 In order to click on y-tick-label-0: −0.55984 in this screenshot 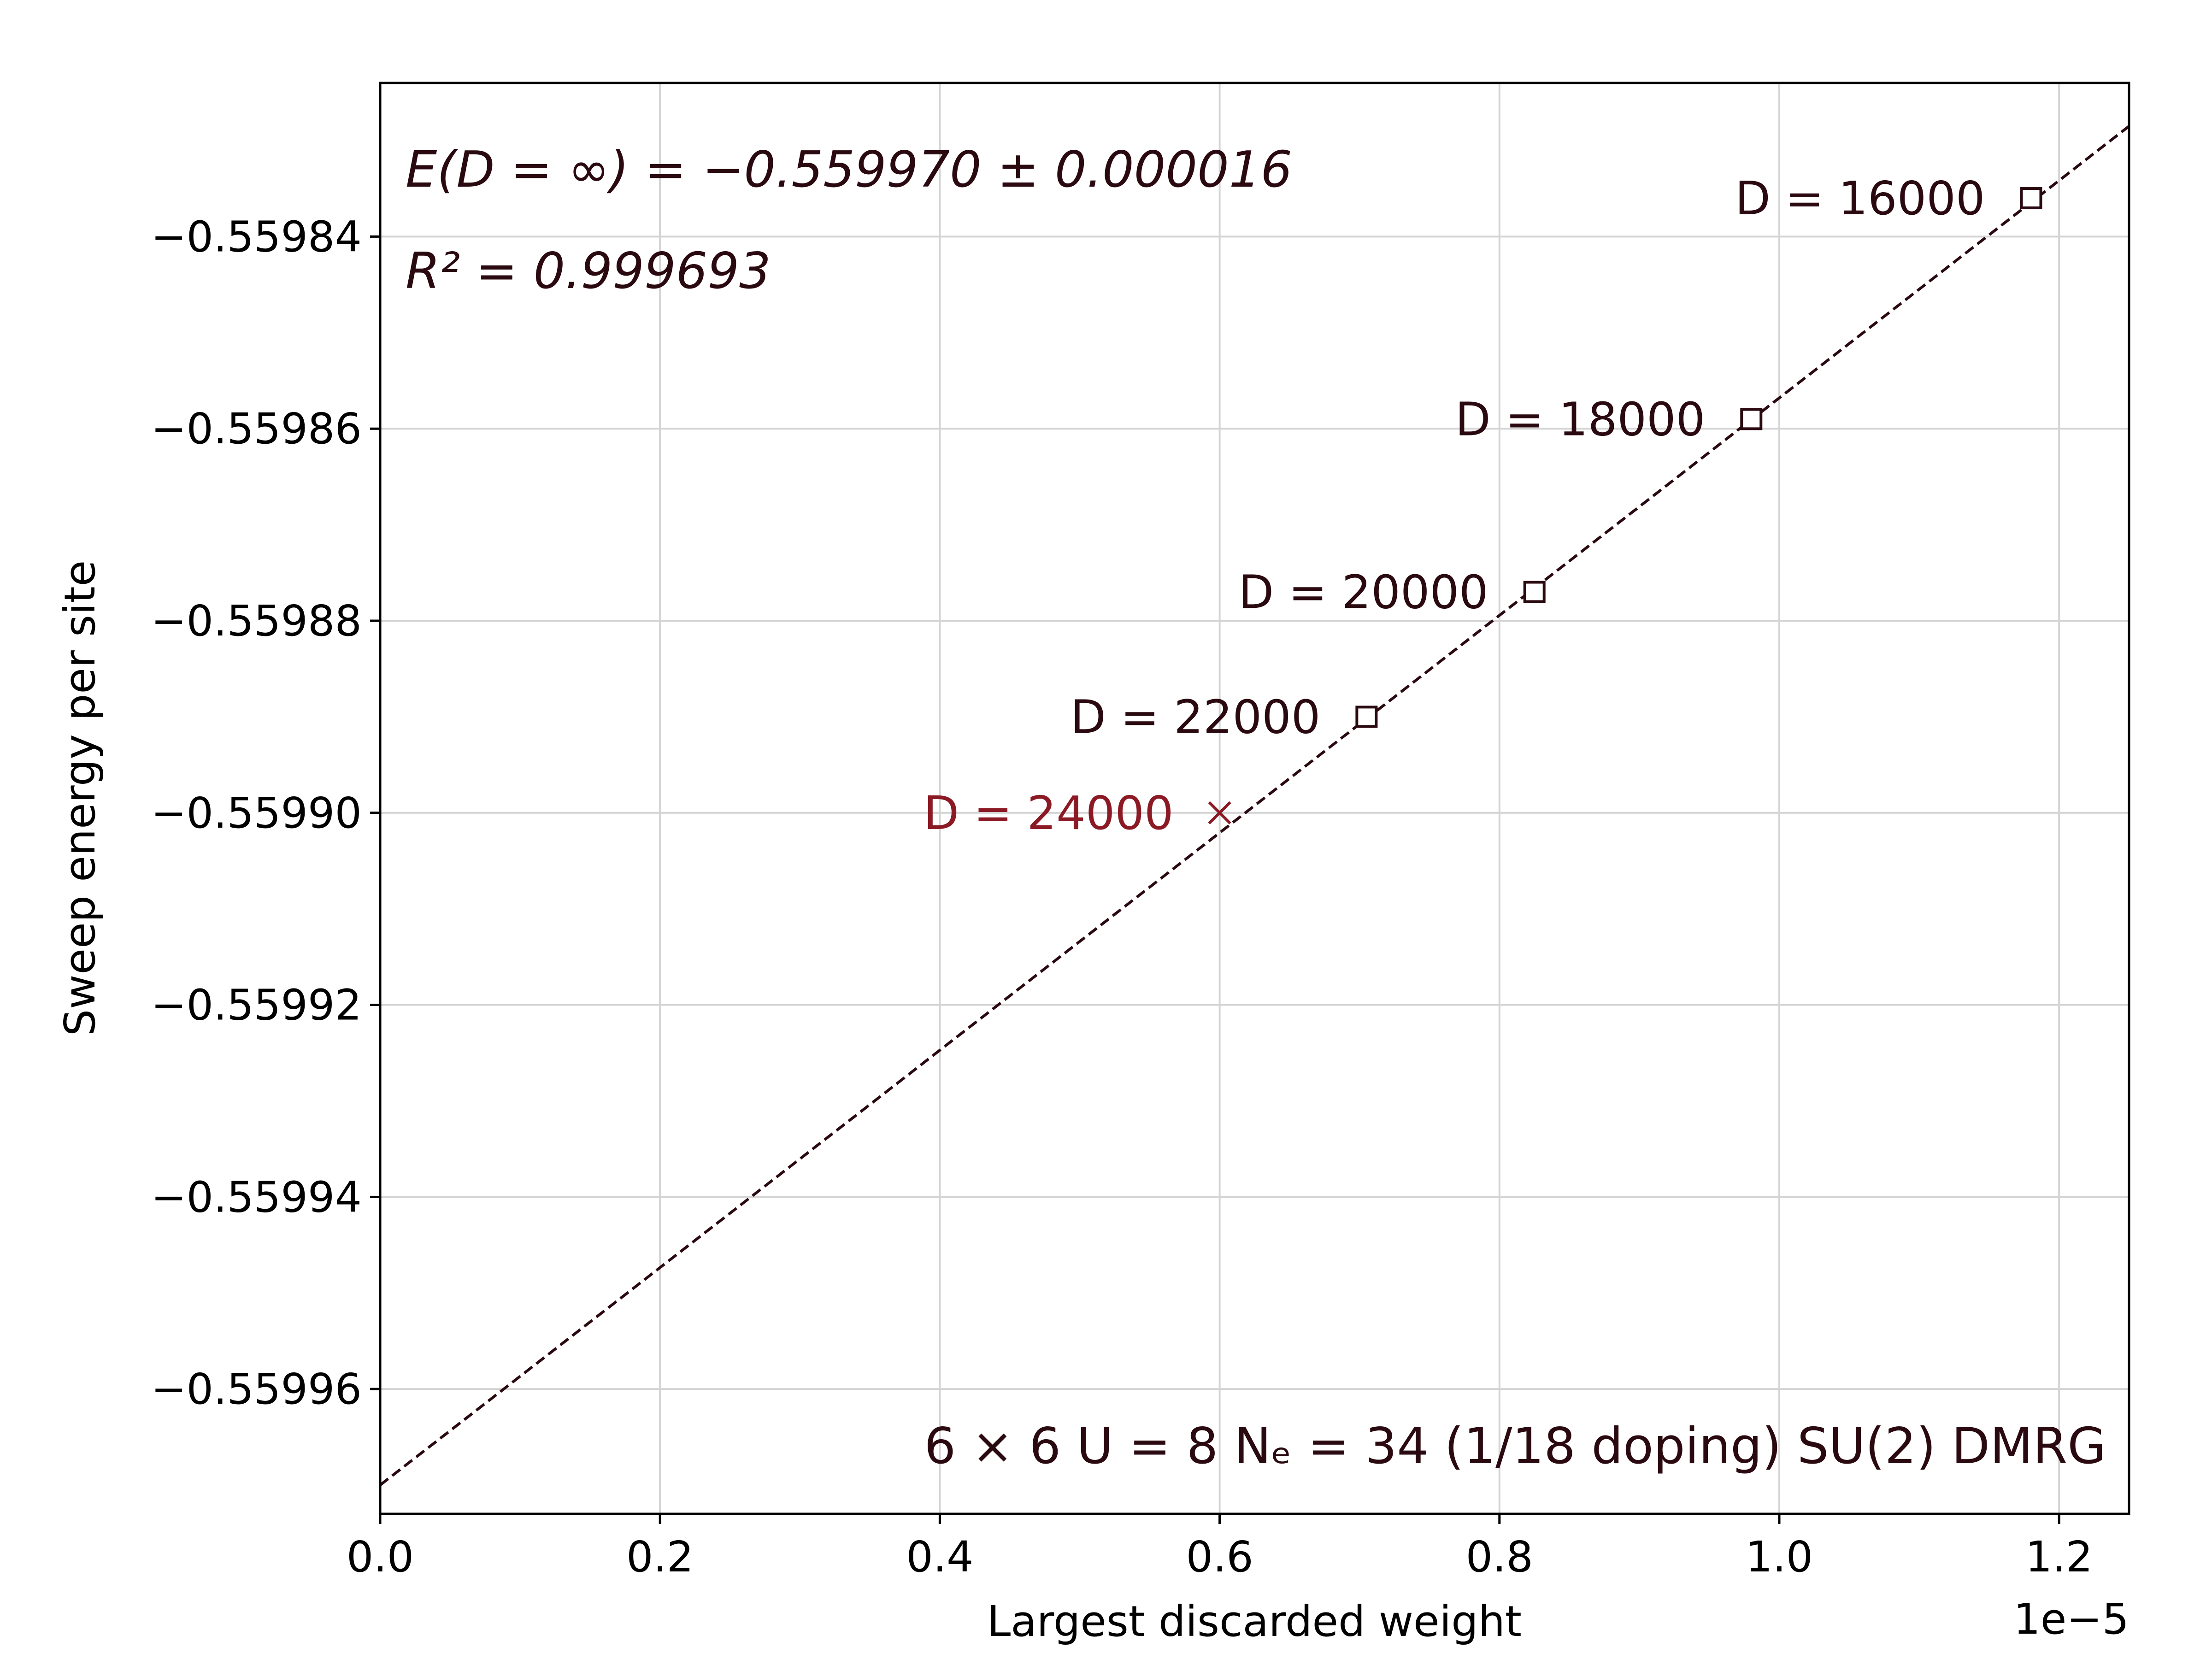, I will do `click(256, 236)`.